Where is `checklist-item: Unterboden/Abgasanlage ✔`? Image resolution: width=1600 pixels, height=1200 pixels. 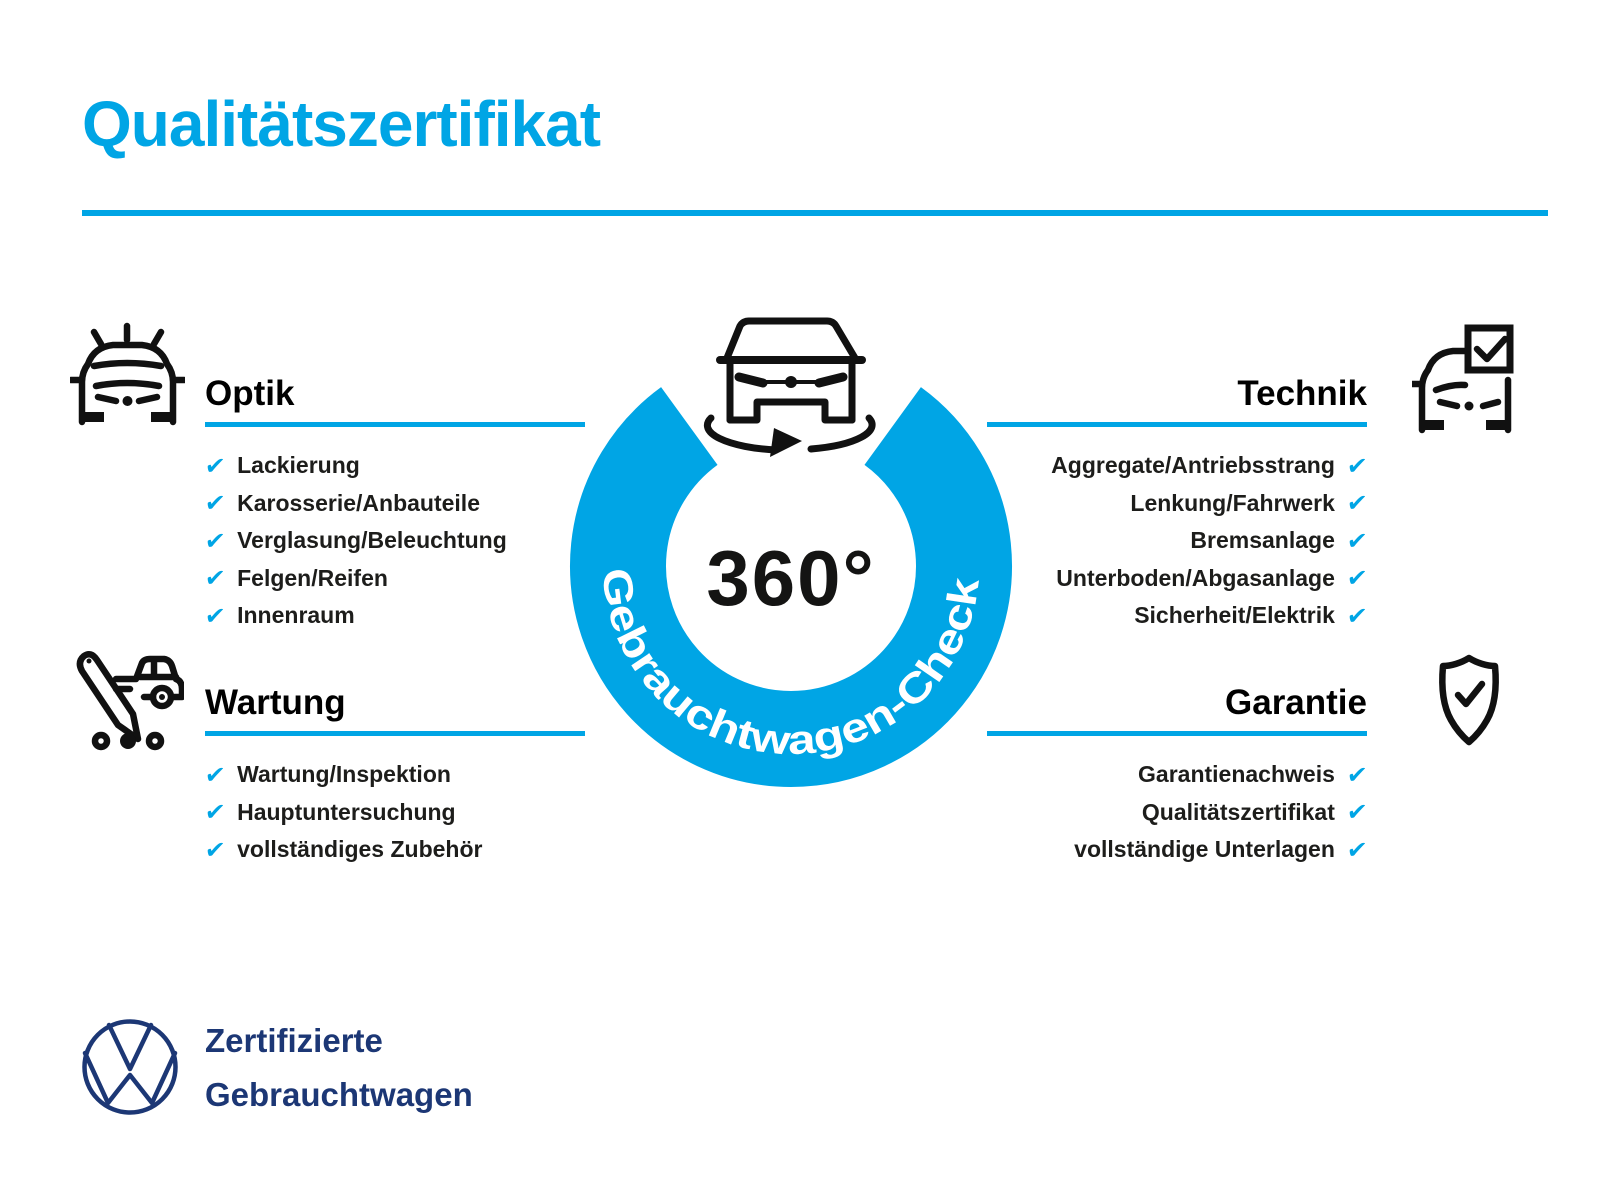
checklist-item: Unterboden/Abgasanlage ✔ is located at coordinates (1178, 579).